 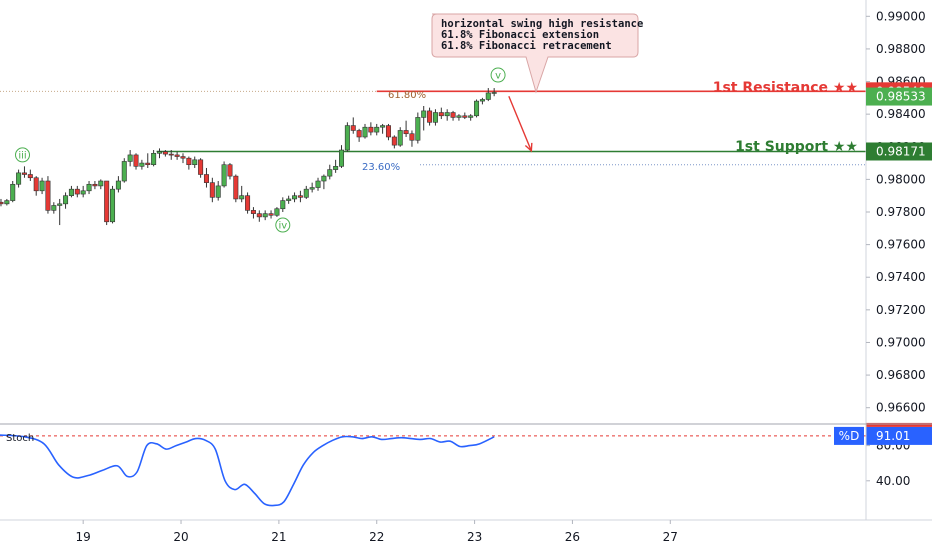 What do you see at coordinates (572, 537) in the screenshot?
I see `time-tick-label-5: 26` at bounding box center [572, 537].